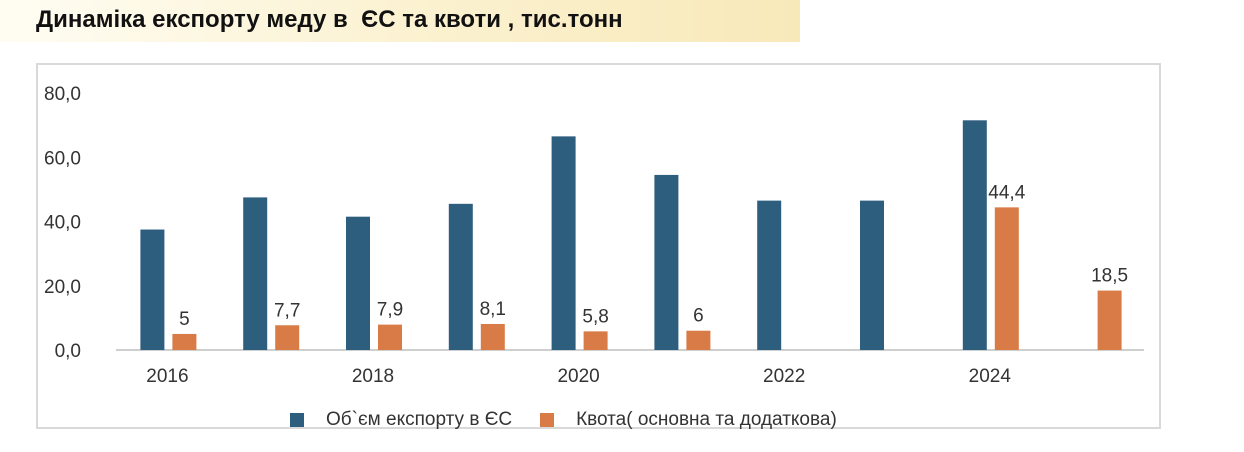  Describe the element at coordinates (1109, 276) in the screenshot. I see `data-label: 18,5` at that location.